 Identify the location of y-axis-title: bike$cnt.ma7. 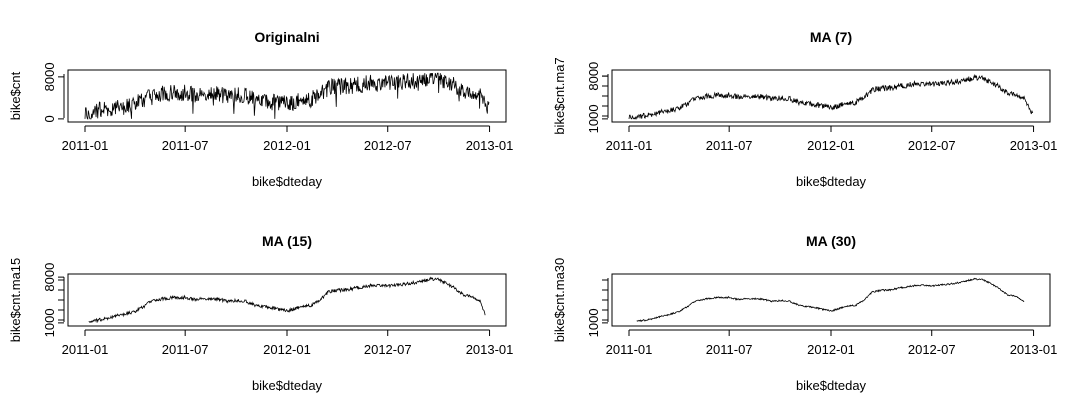
(559, 95).